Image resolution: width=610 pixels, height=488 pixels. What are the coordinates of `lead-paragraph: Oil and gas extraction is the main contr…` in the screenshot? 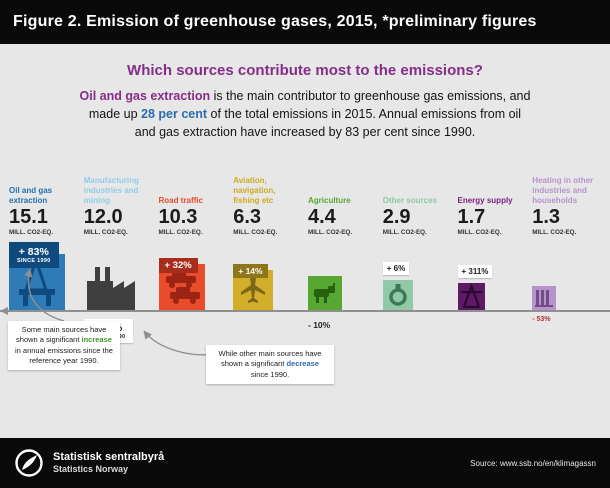 It's located at (305, 114).